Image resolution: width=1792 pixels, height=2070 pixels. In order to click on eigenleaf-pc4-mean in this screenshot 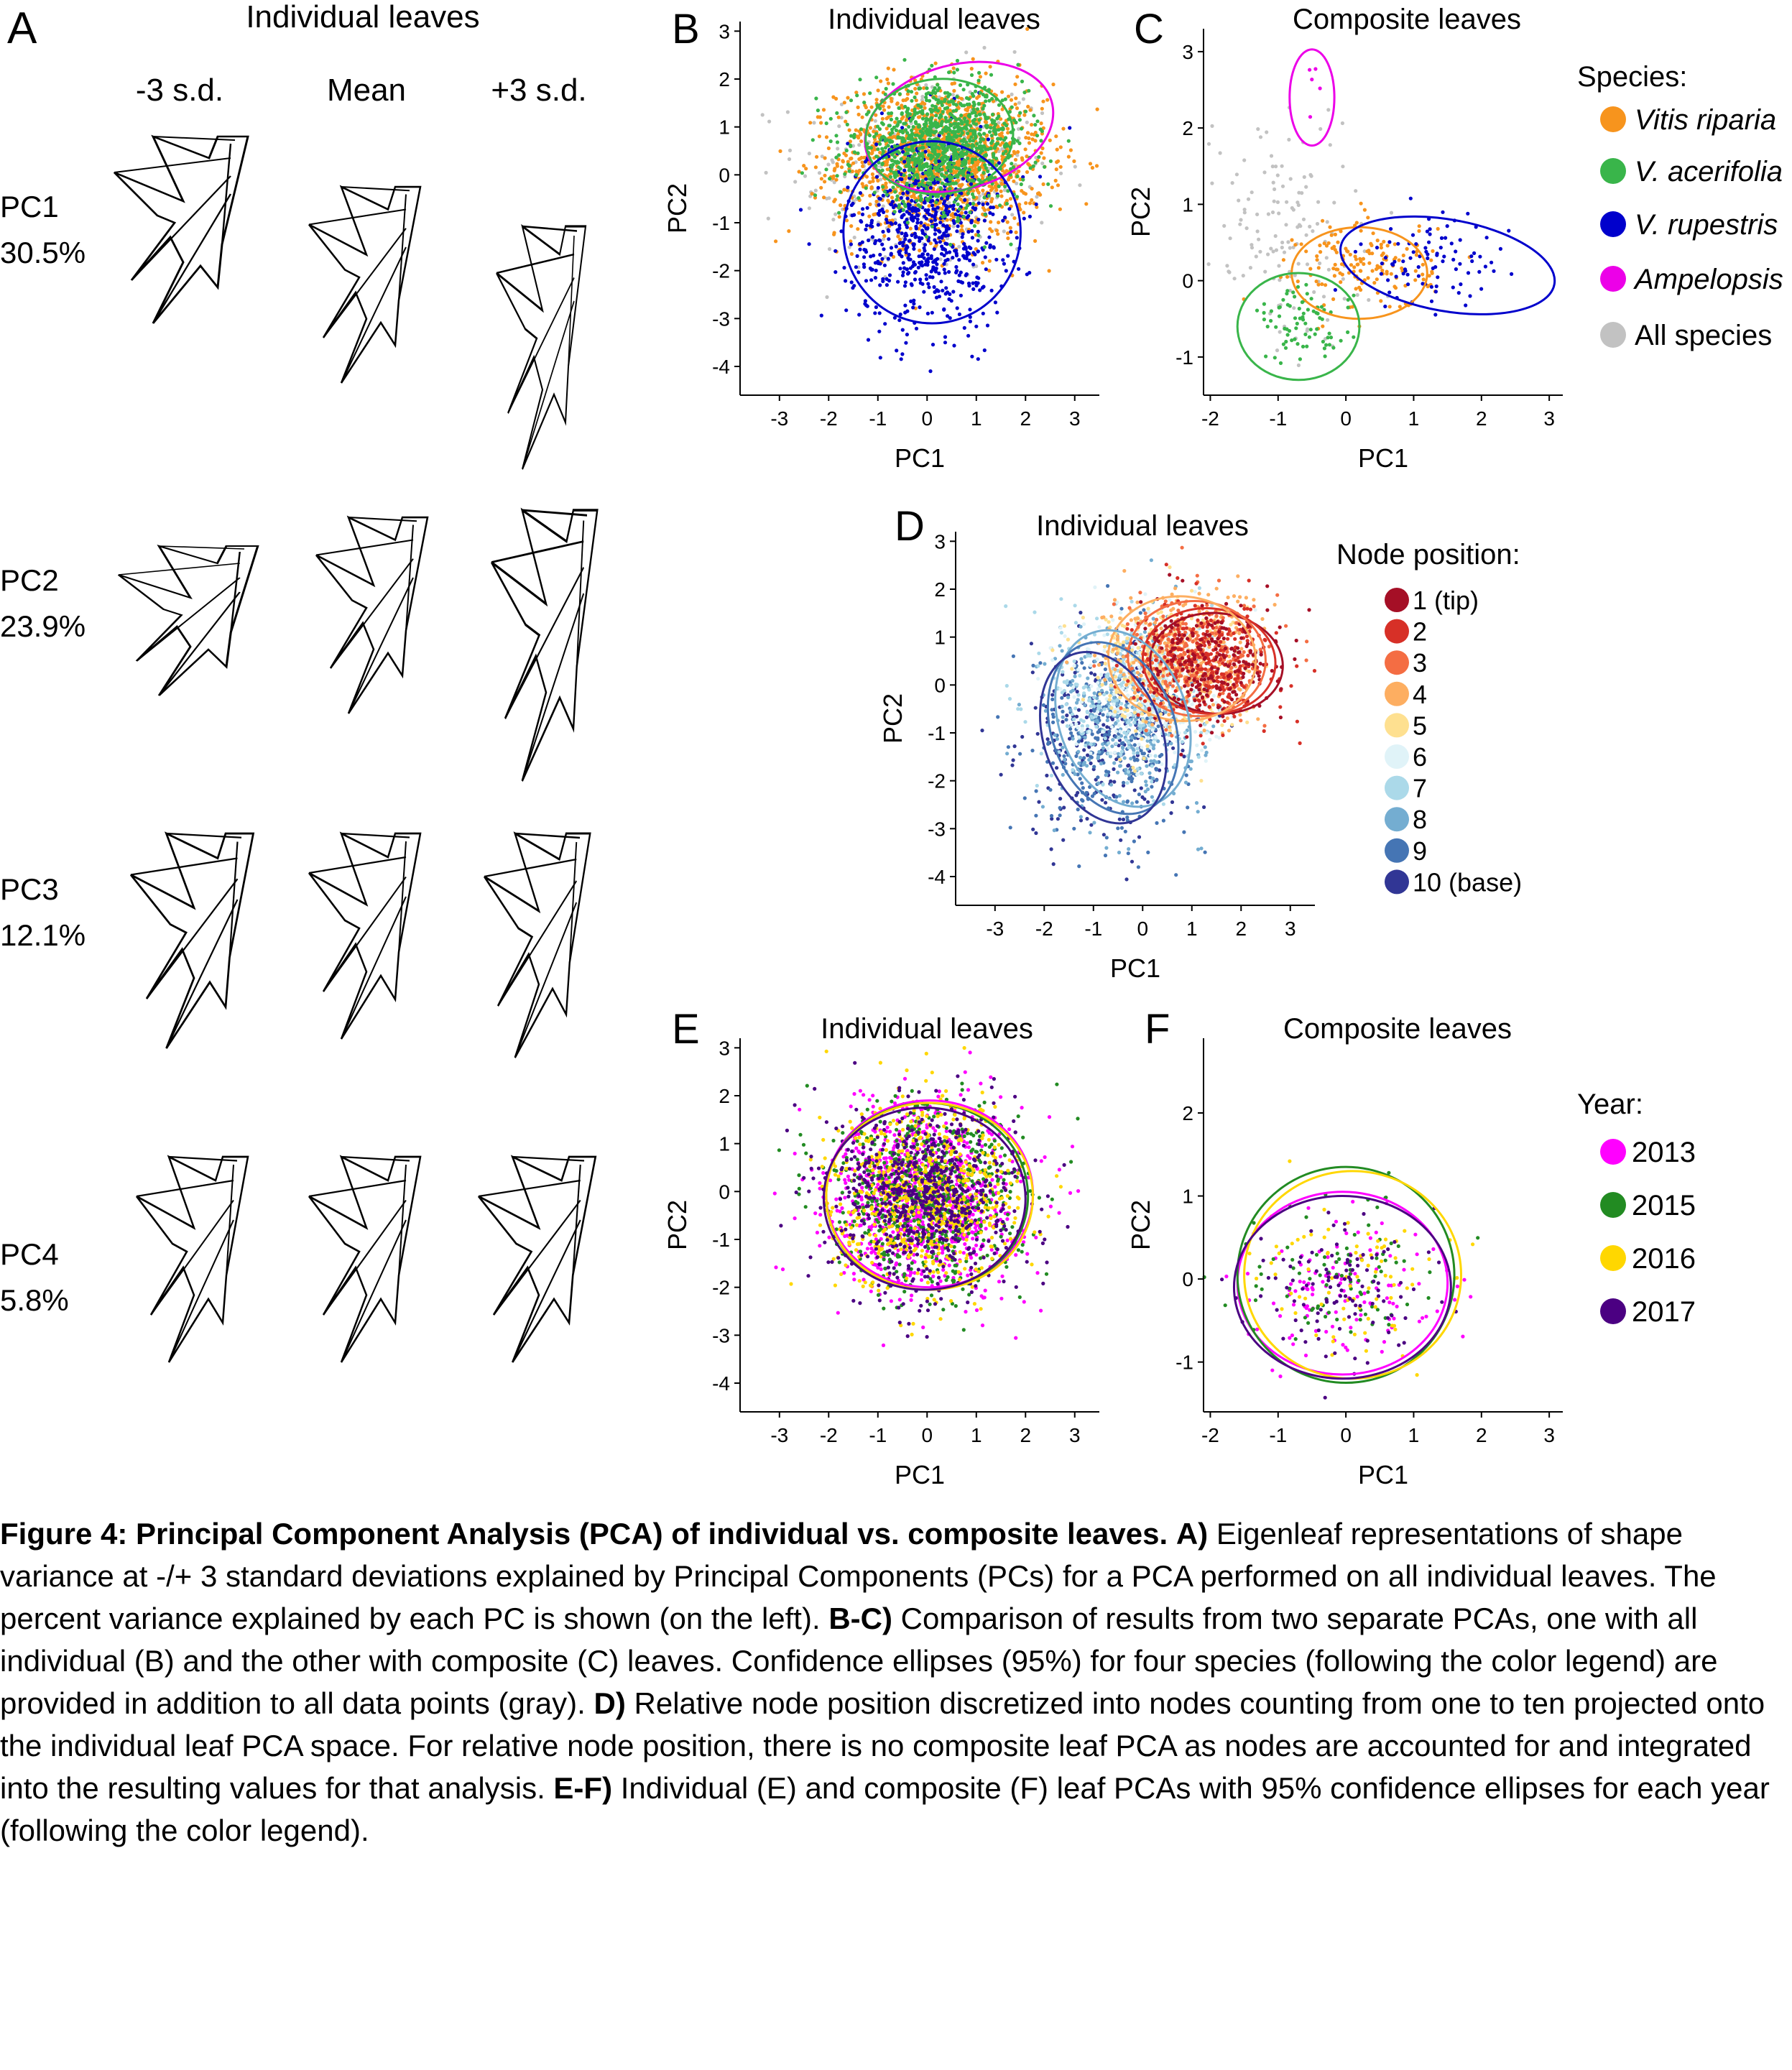, I will do `click(365, 1259)`.